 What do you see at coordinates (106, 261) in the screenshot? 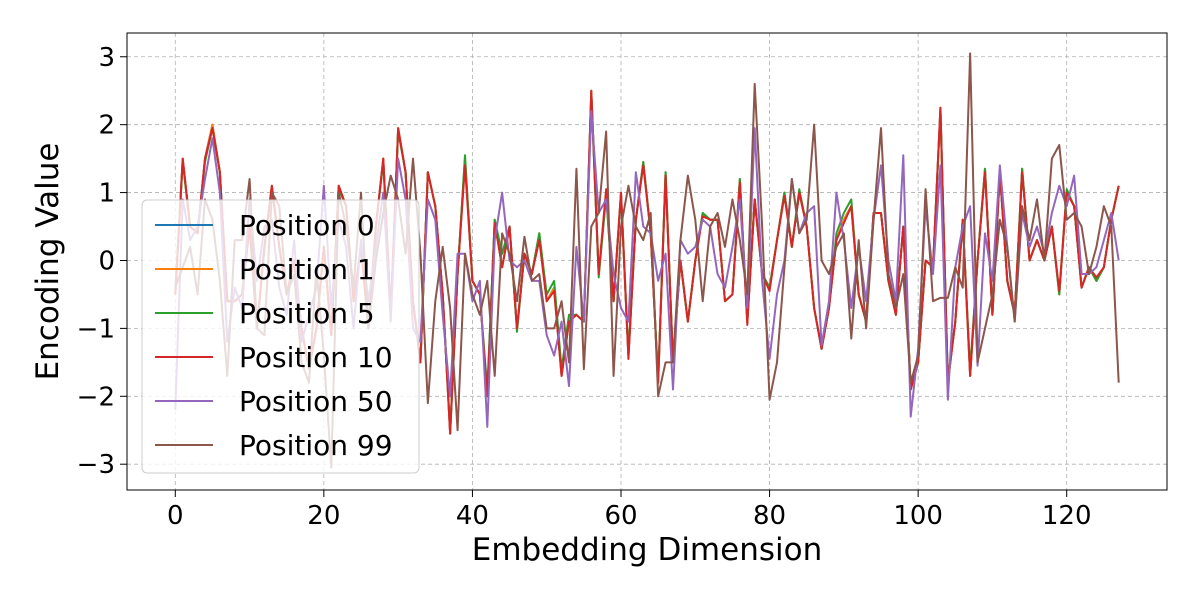
I see `y-tick-label: 0` at bounding box center [106, 261].